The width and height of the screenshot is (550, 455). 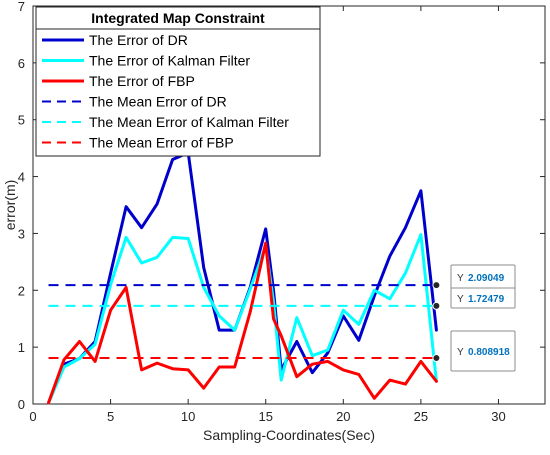 What do you see at coordinates (21, 120) in the screenshot?
I see `y-tick-label: 5` at bounding box center [21, 120].